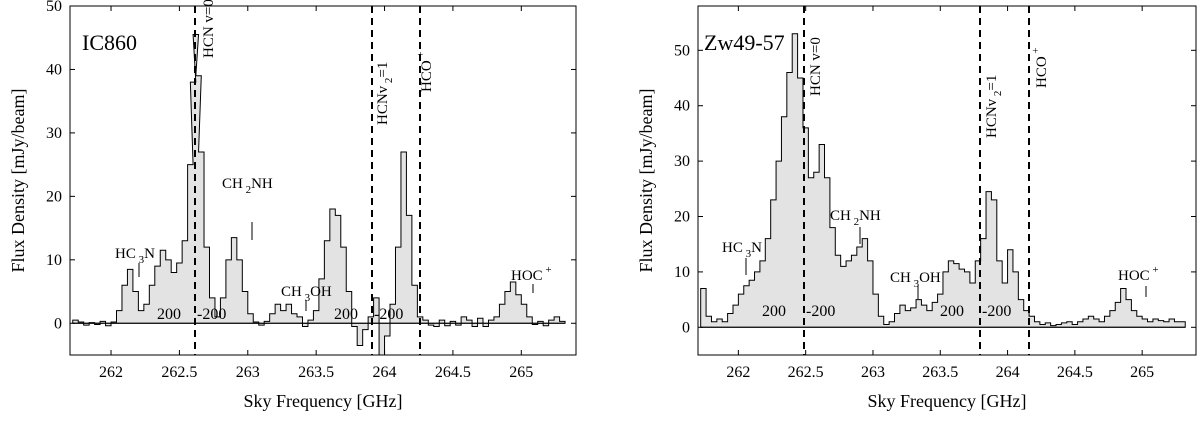  Describe the element at coordinates (744, 42) in the screenshot. I see `panel-title: Zw49-57` at that location.